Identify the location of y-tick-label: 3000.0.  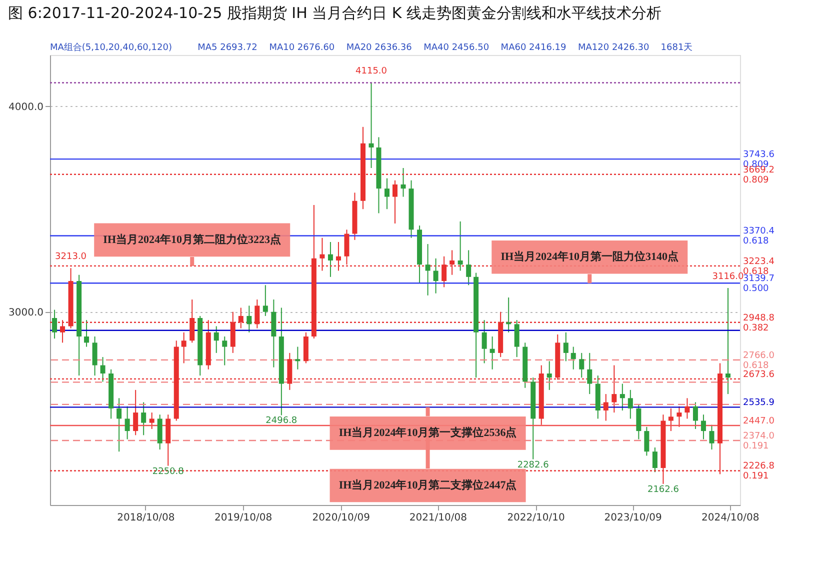
(26, 312).